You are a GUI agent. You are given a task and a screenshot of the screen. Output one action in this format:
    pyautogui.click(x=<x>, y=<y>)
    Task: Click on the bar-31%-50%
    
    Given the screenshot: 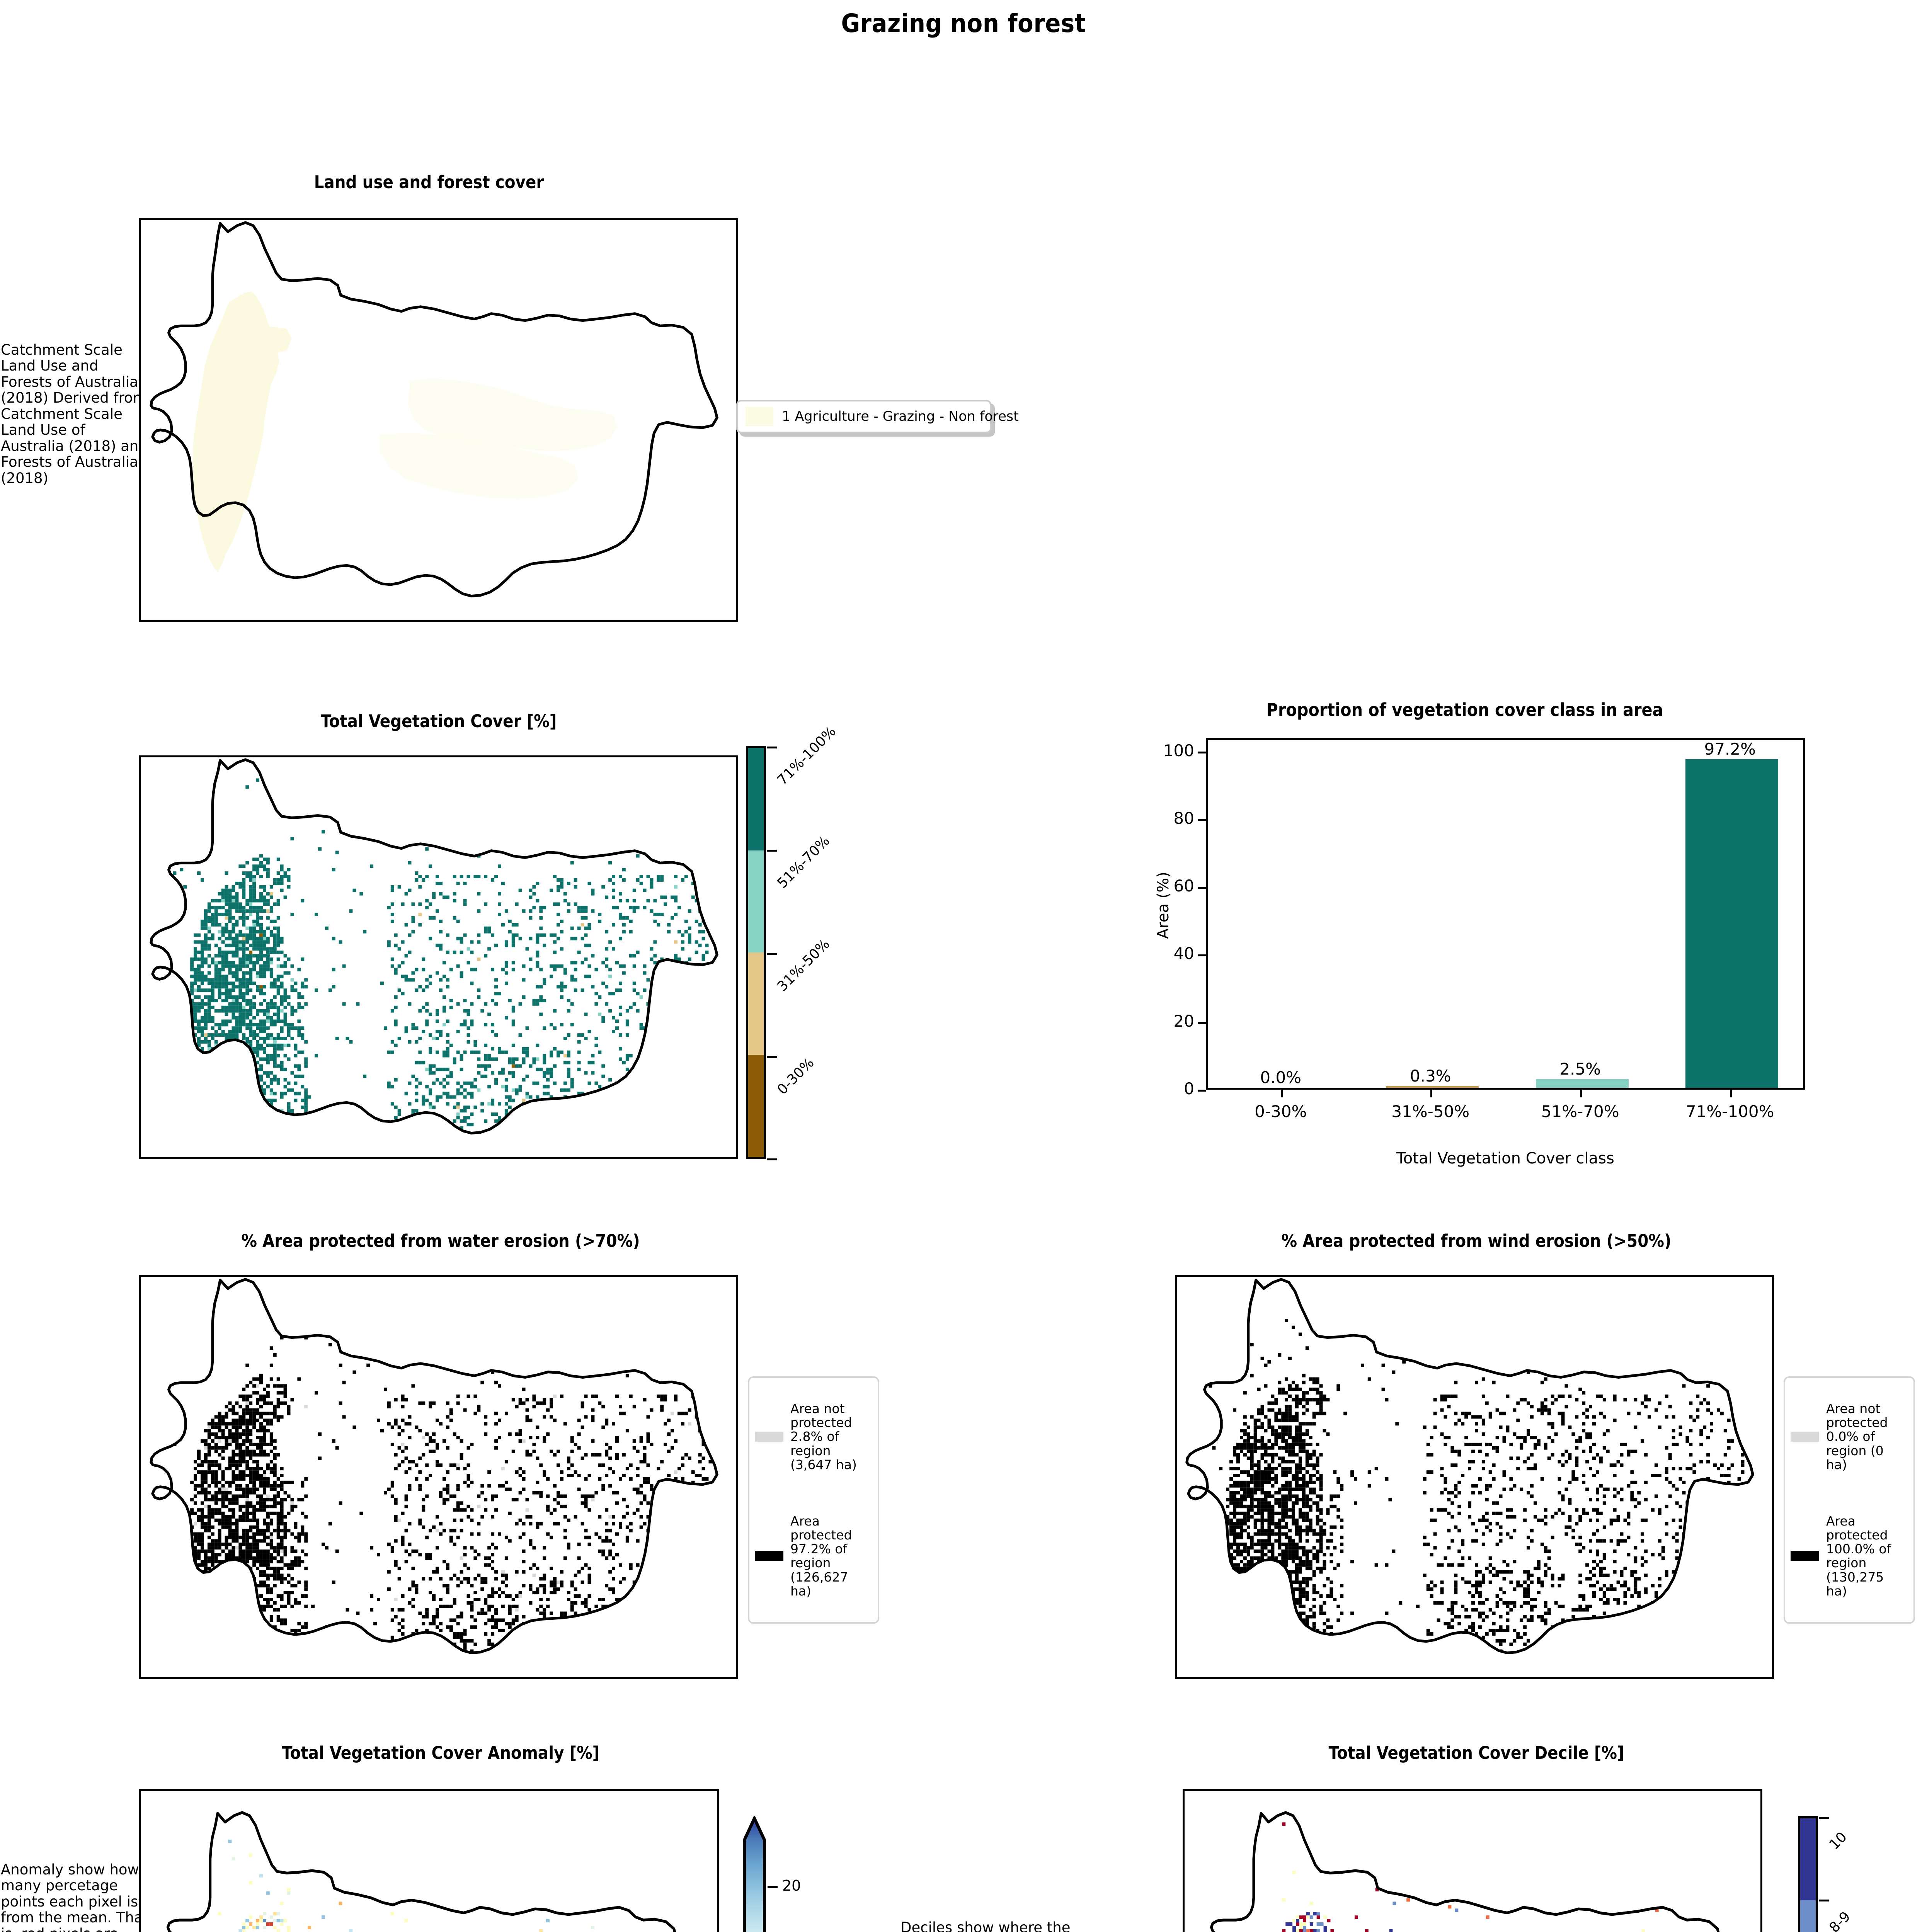 What is the action you would take?
    pyautogui.click(x=1432, y=1087)
    